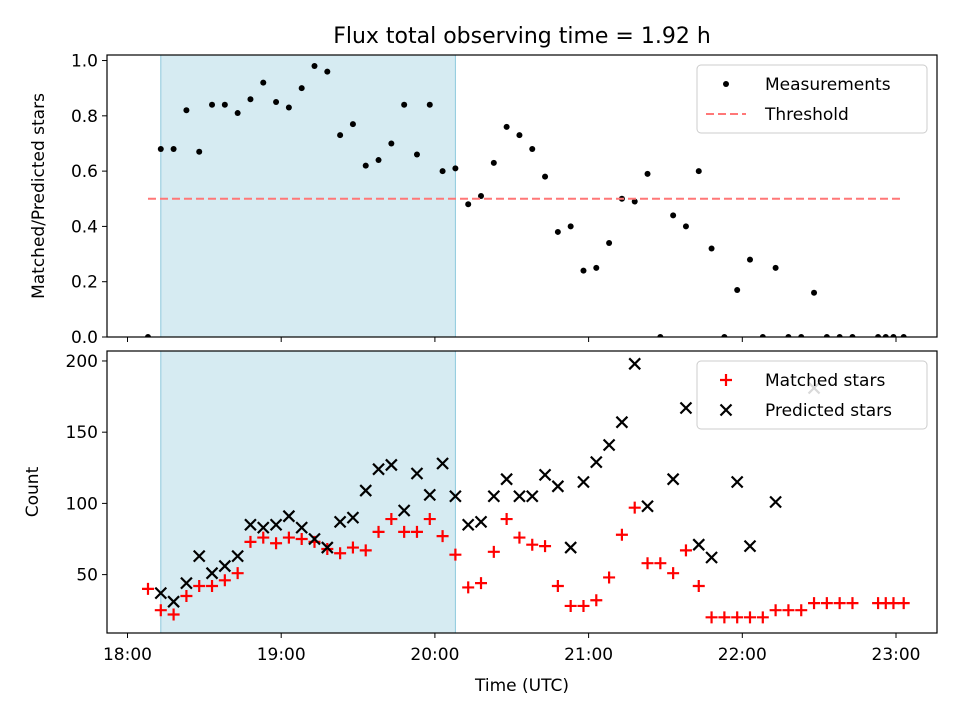  I want to click on observing-window-span, so click(308, 196).